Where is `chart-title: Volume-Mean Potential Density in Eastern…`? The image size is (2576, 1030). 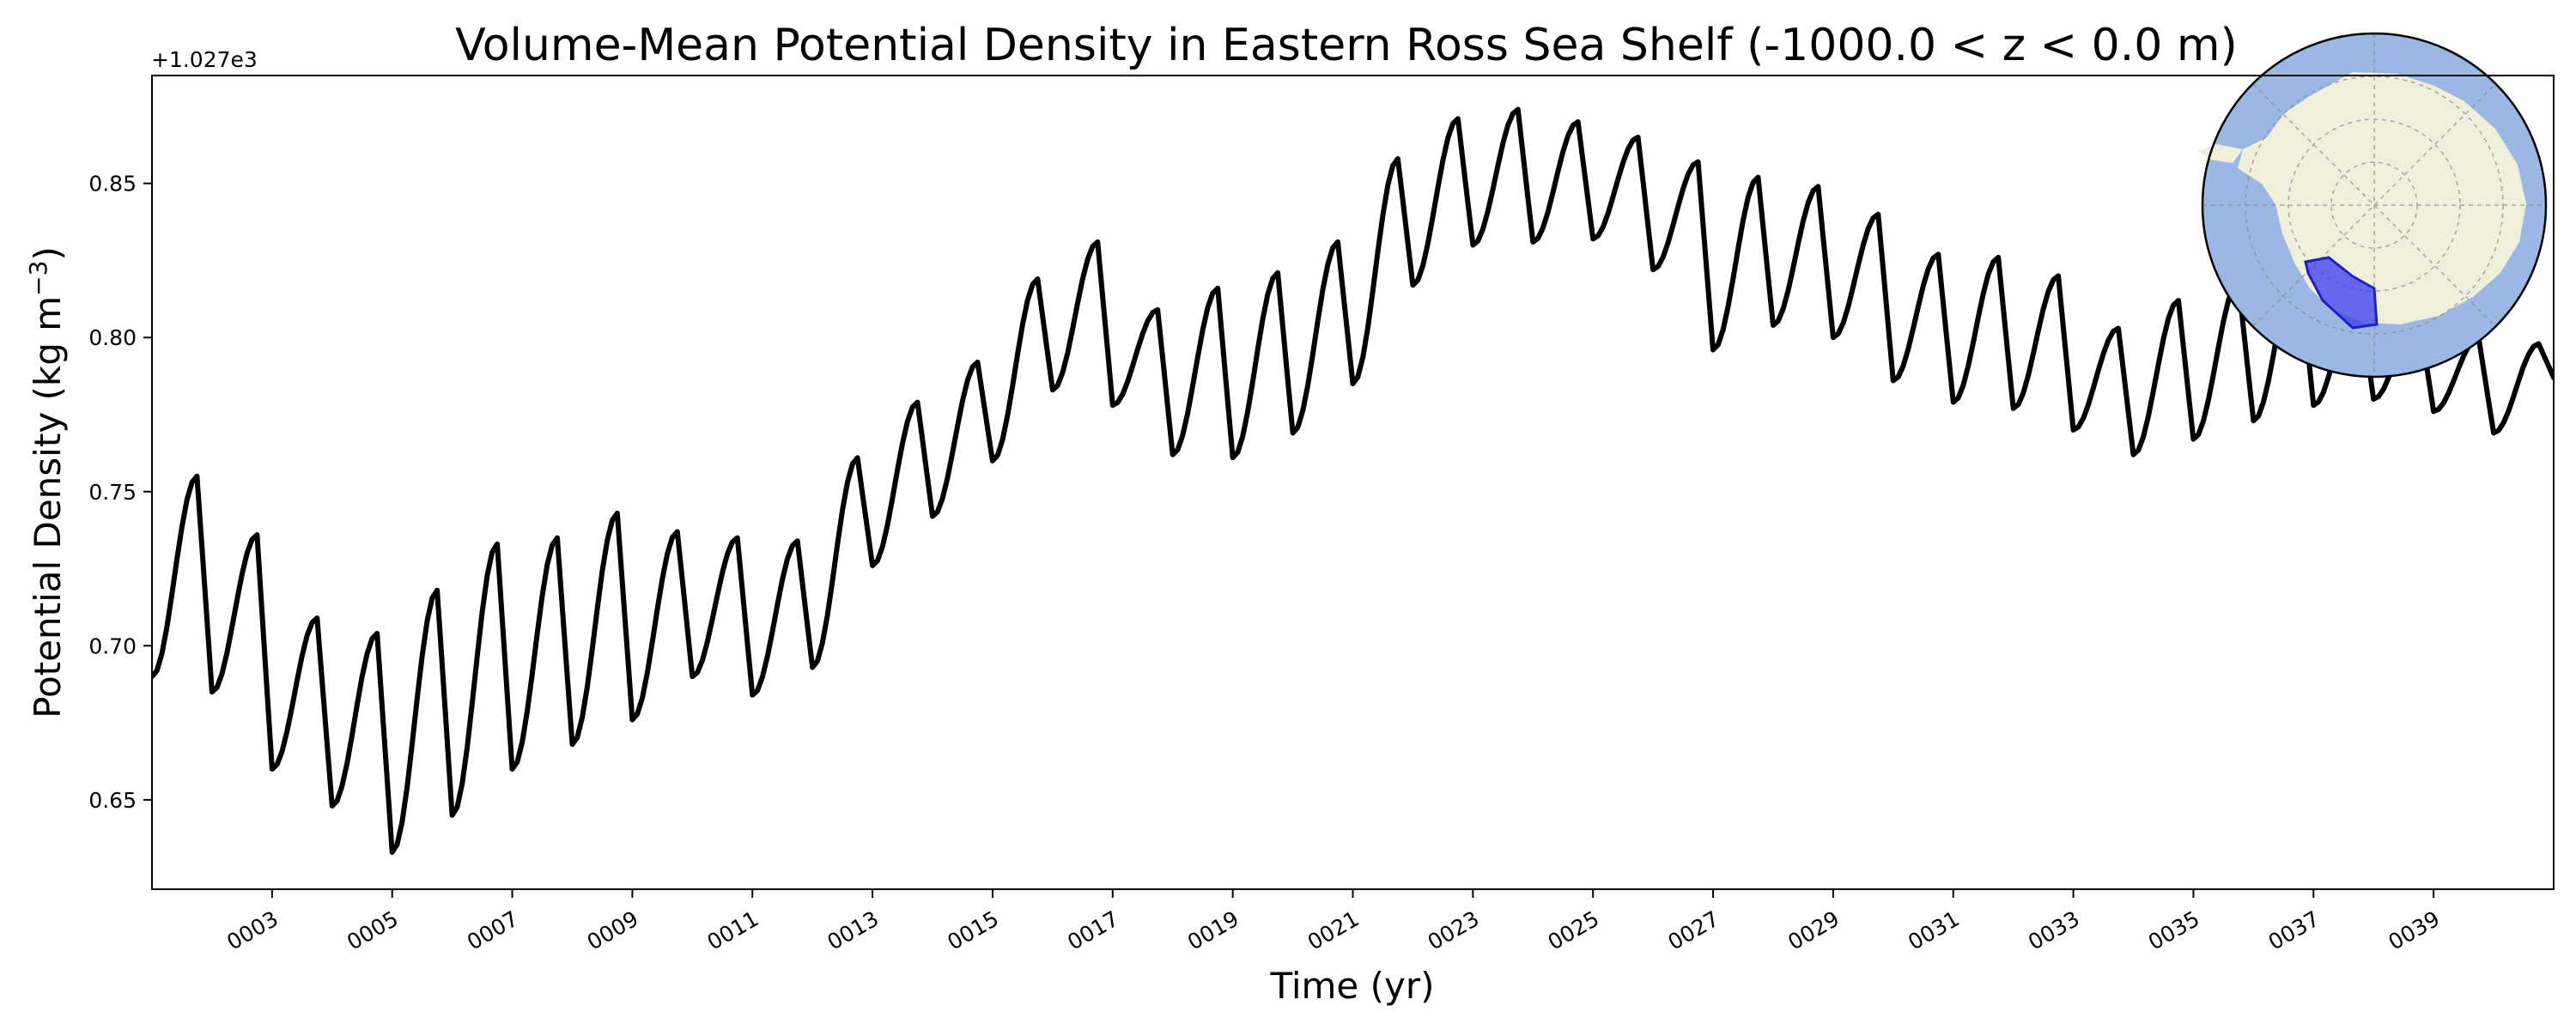 chart-title: Volume-Mean Potential Density in Eastern… is located at coordinates (1346, 45).